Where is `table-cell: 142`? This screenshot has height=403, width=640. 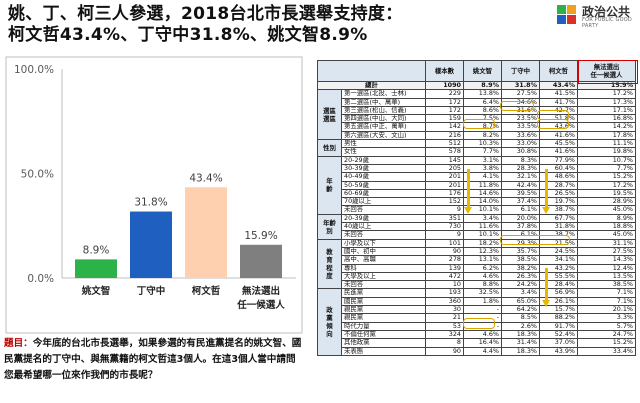 table-cell: 142 is located at coordinates (444, 127).